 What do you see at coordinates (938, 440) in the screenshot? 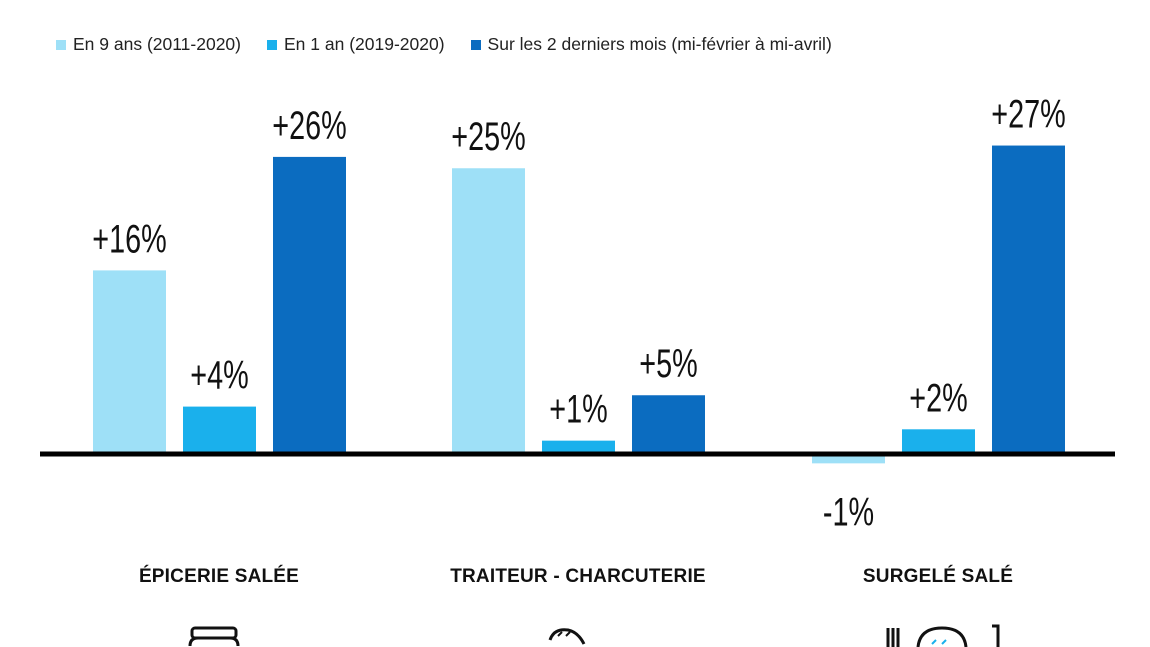
I see `bar-surgele-1-an` at bounding box center [938, 440].